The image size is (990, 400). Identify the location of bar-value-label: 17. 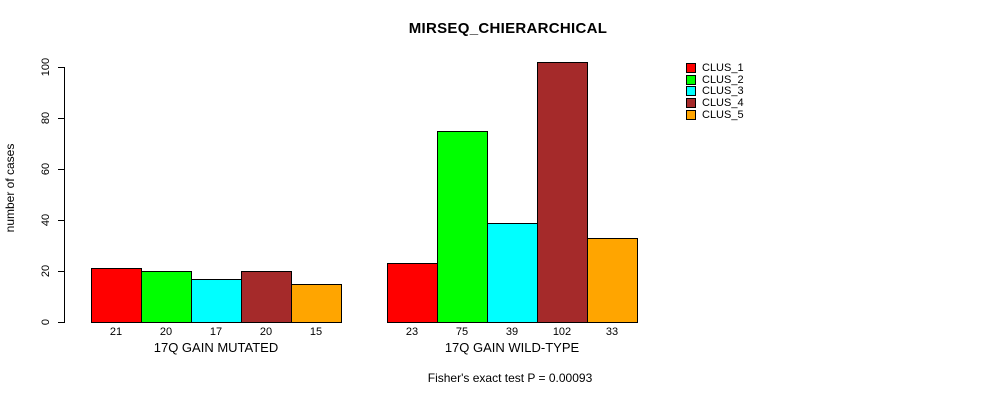
(216, 332).